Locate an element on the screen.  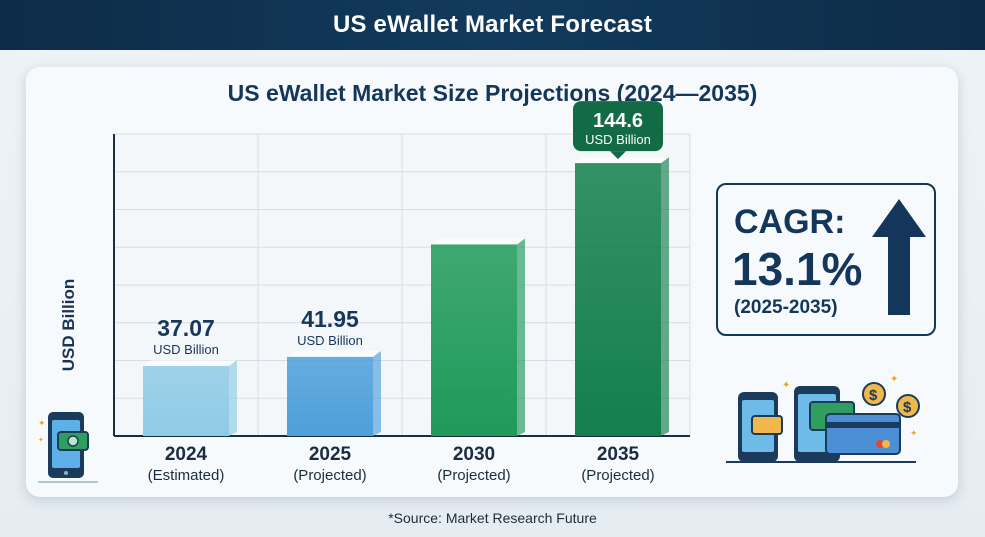
x-tick-label: 2035 is located at coordinates (618, 454).